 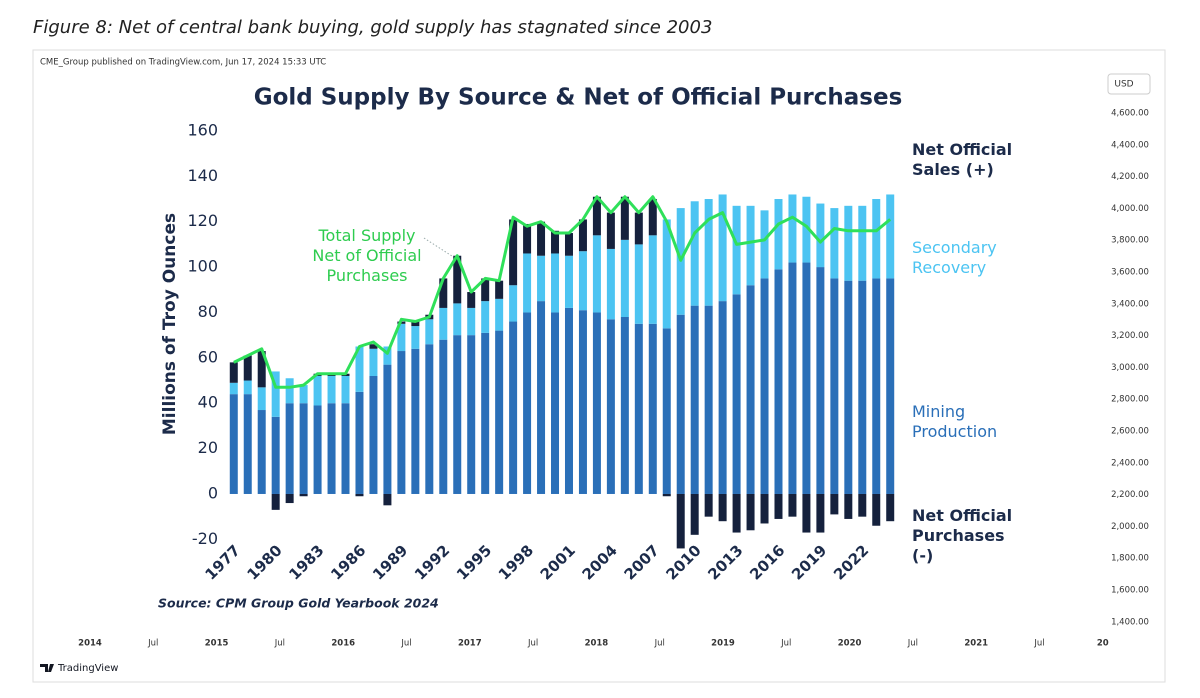 What do you see at coordinates (1130, 114) in the screenshot?
I see `price-label: 4,600.00` at bounding box center [1130, 114].